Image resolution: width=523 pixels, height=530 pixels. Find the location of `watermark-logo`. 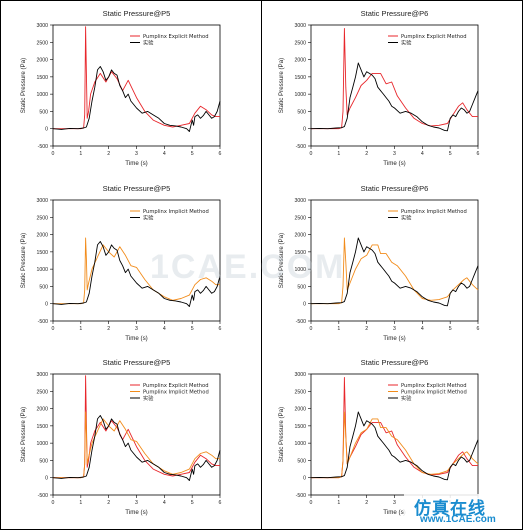

watermark-logo is located at coordinates (461, 511).